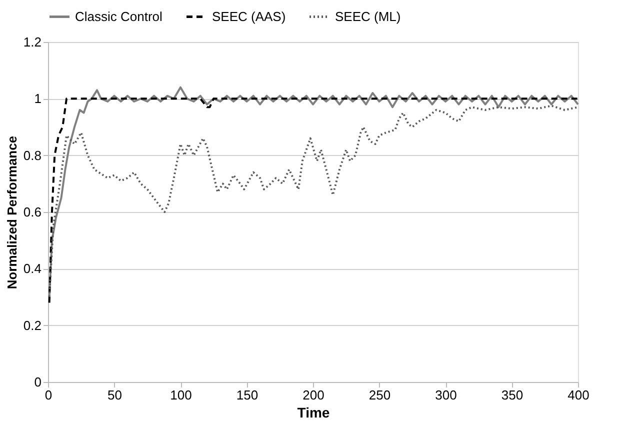 This screenshot has height=446, width=622. Describe the element at coordinates (119, 16) in the screenshot. I see `legend-label: Classic Control` at that location.